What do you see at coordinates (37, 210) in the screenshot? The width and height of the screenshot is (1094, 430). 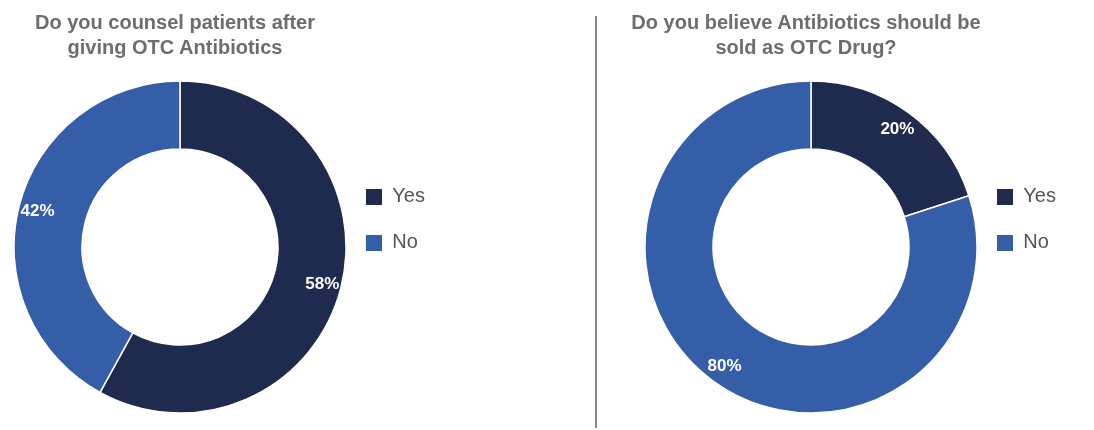 I see `data-label: 42%` at bounding box center [37, 210].